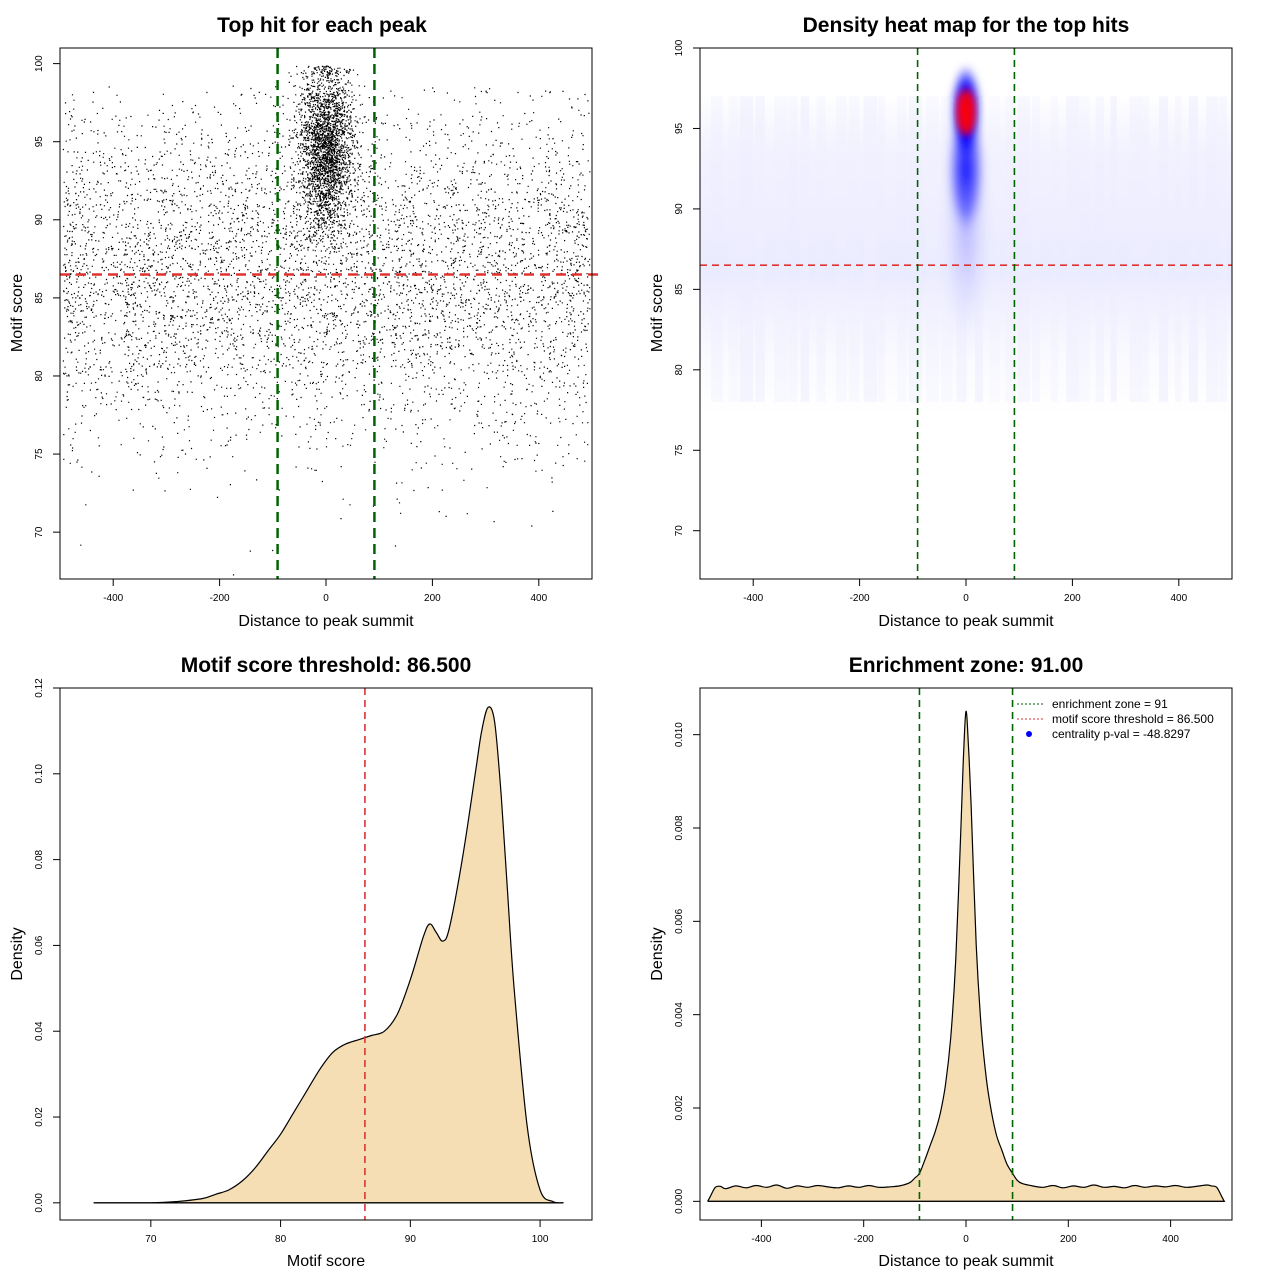 The image size is (1280, 1280). What do you see at coordinates (39, 945) in the screenshot?
I see `score-density-y-tick-label: 0.06` at bounding box center [39, 945].